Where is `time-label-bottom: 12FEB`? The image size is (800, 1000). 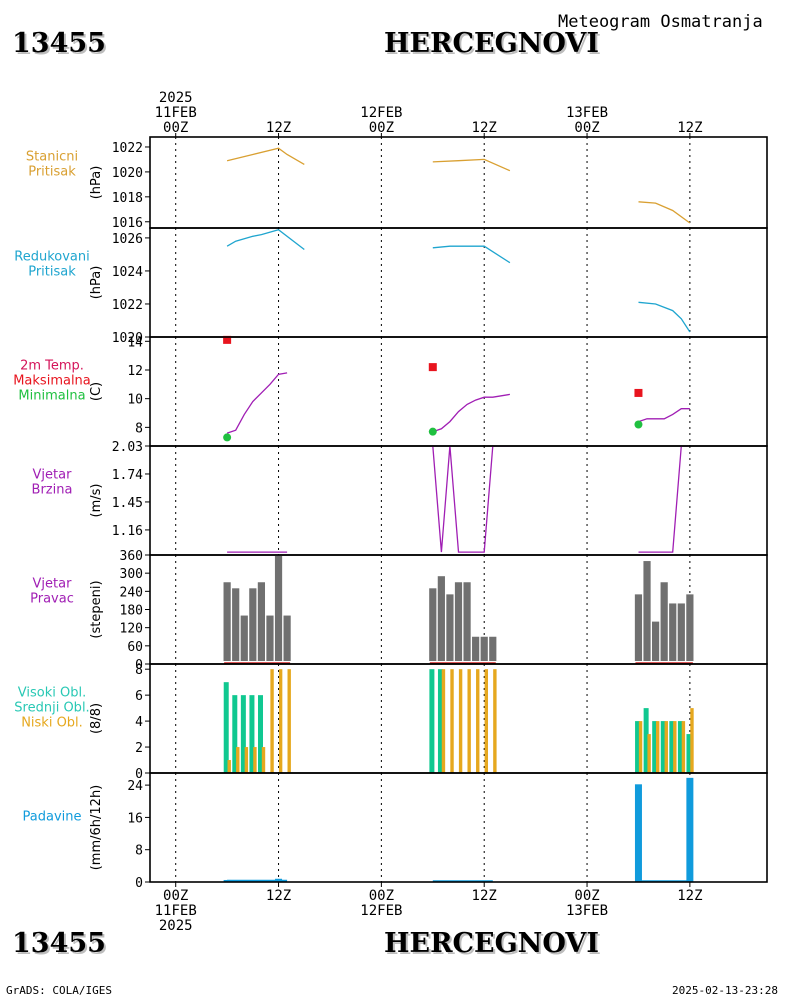 time-label-bottom: 12FEB is located at coordinates (381, 911).